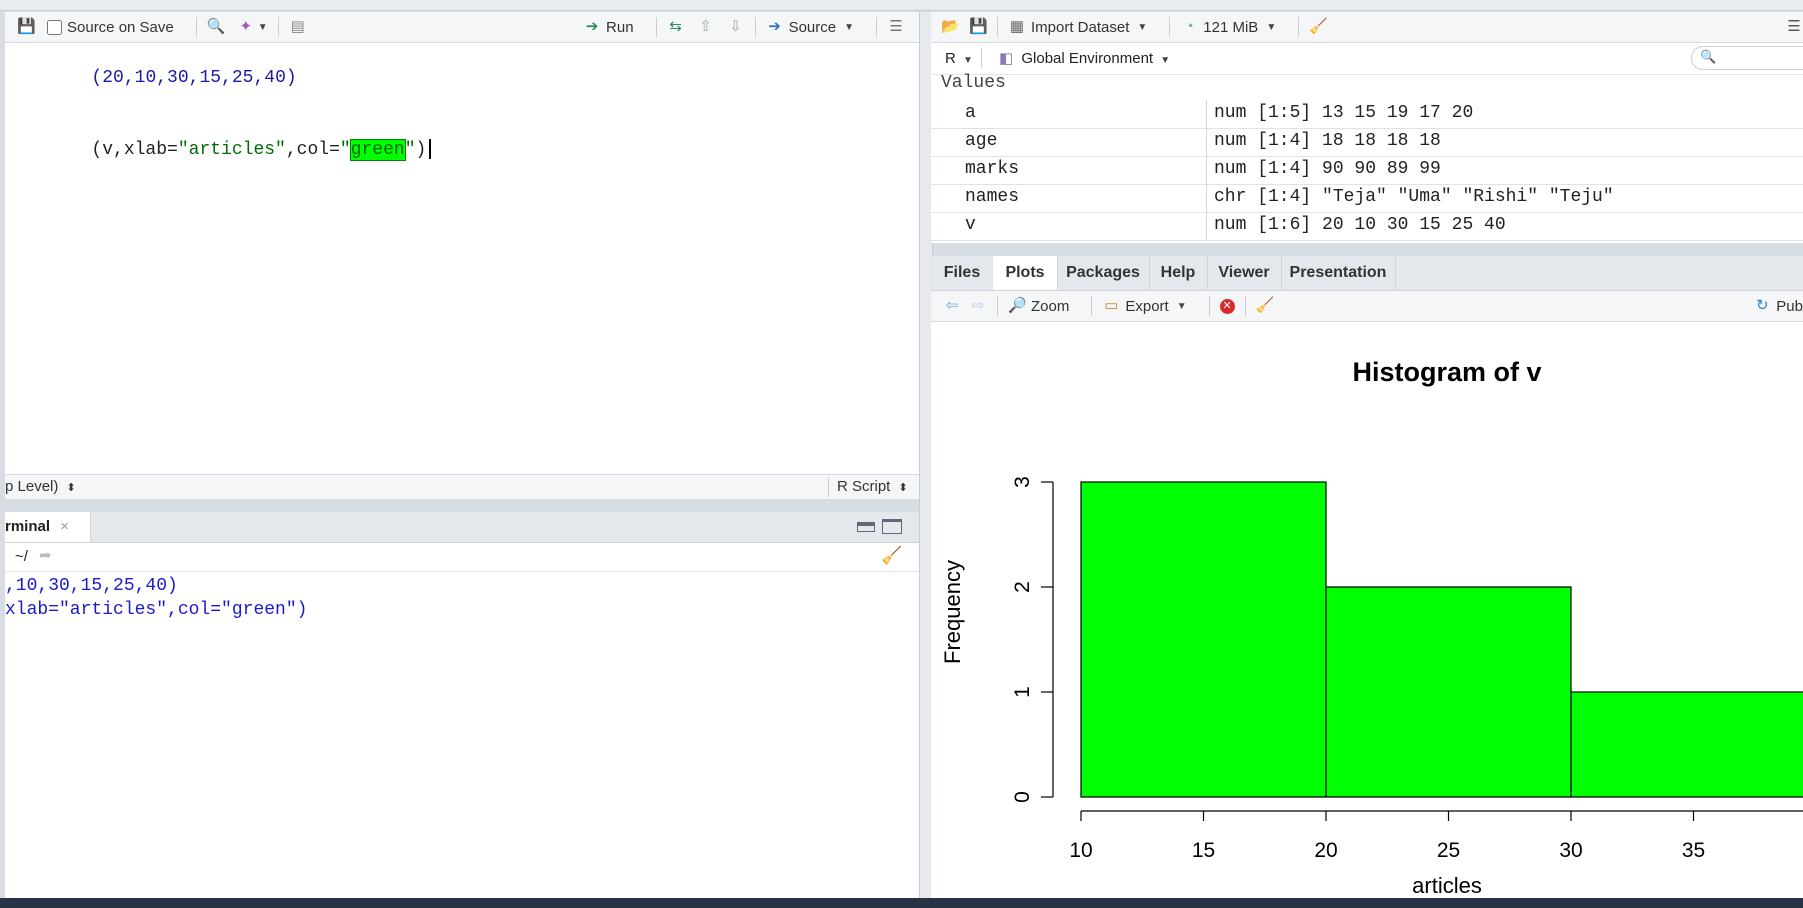  I want to click on zoom-button: 🔎 Zoom, so click(1038, 306).